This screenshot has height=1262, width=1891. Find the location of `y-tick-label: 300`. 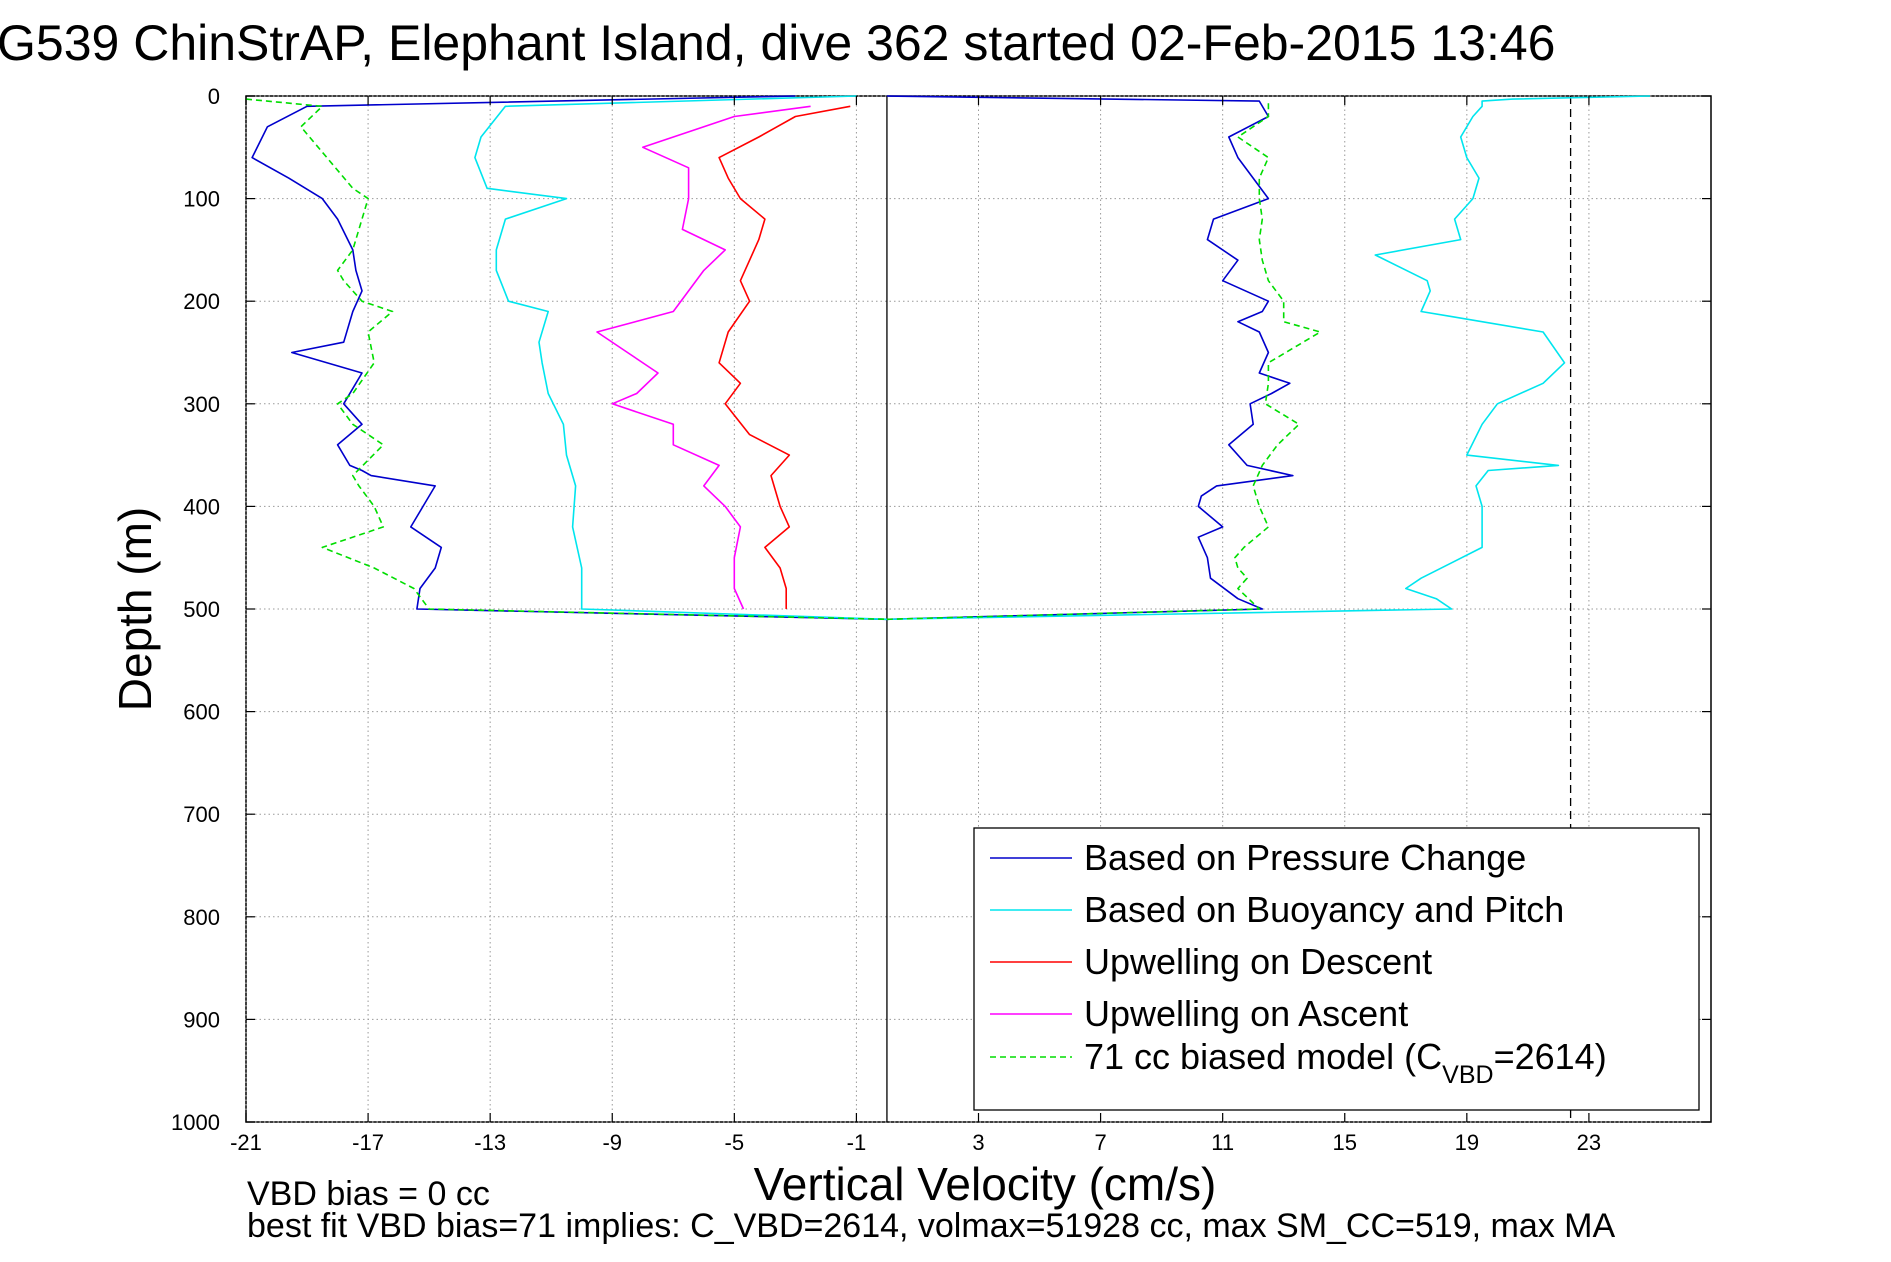

y-tick-label: 300 is located at coordinates (201, 404).